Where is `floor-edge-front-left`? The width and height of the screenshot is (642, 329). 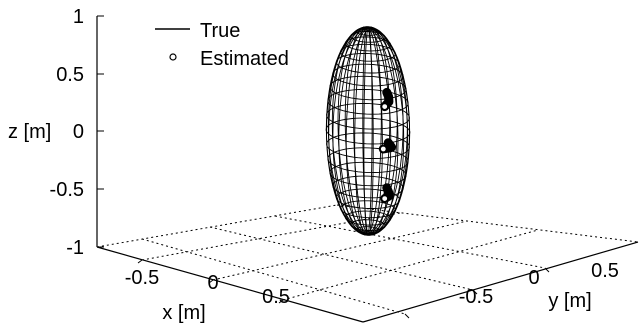 floor-edge-front-left is located at coordinates (230, 284).